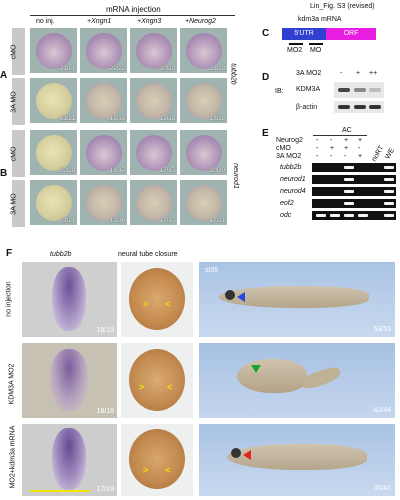 The width and height of the screenshot is (400, 500). Describe the element at coordinates (291, 167) in the screenshot. I see `gene-row-label: tubb2b` at that location.